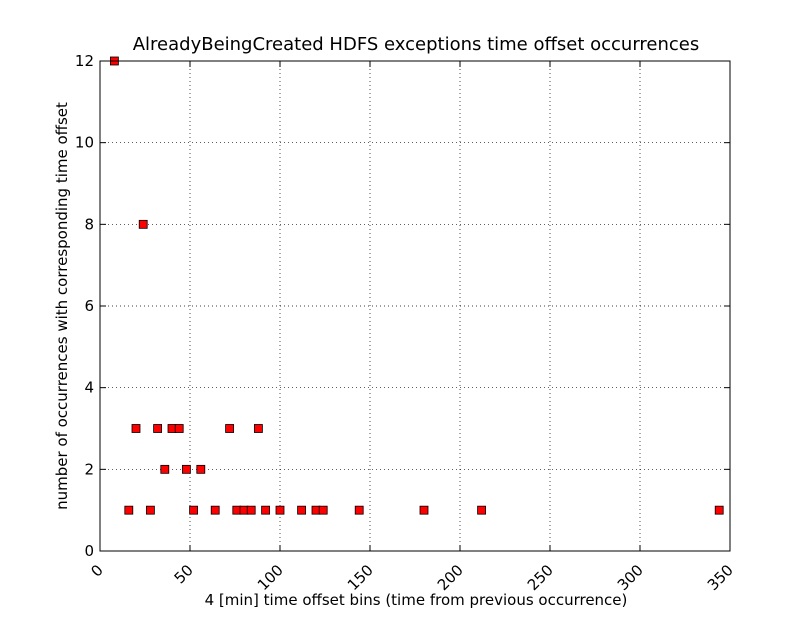 Image resolution: width=812 pixels, height=617 pixels. I want to click on x-tick-labels: 0 50 100 150 200 250 300 350, so click(411, 577).